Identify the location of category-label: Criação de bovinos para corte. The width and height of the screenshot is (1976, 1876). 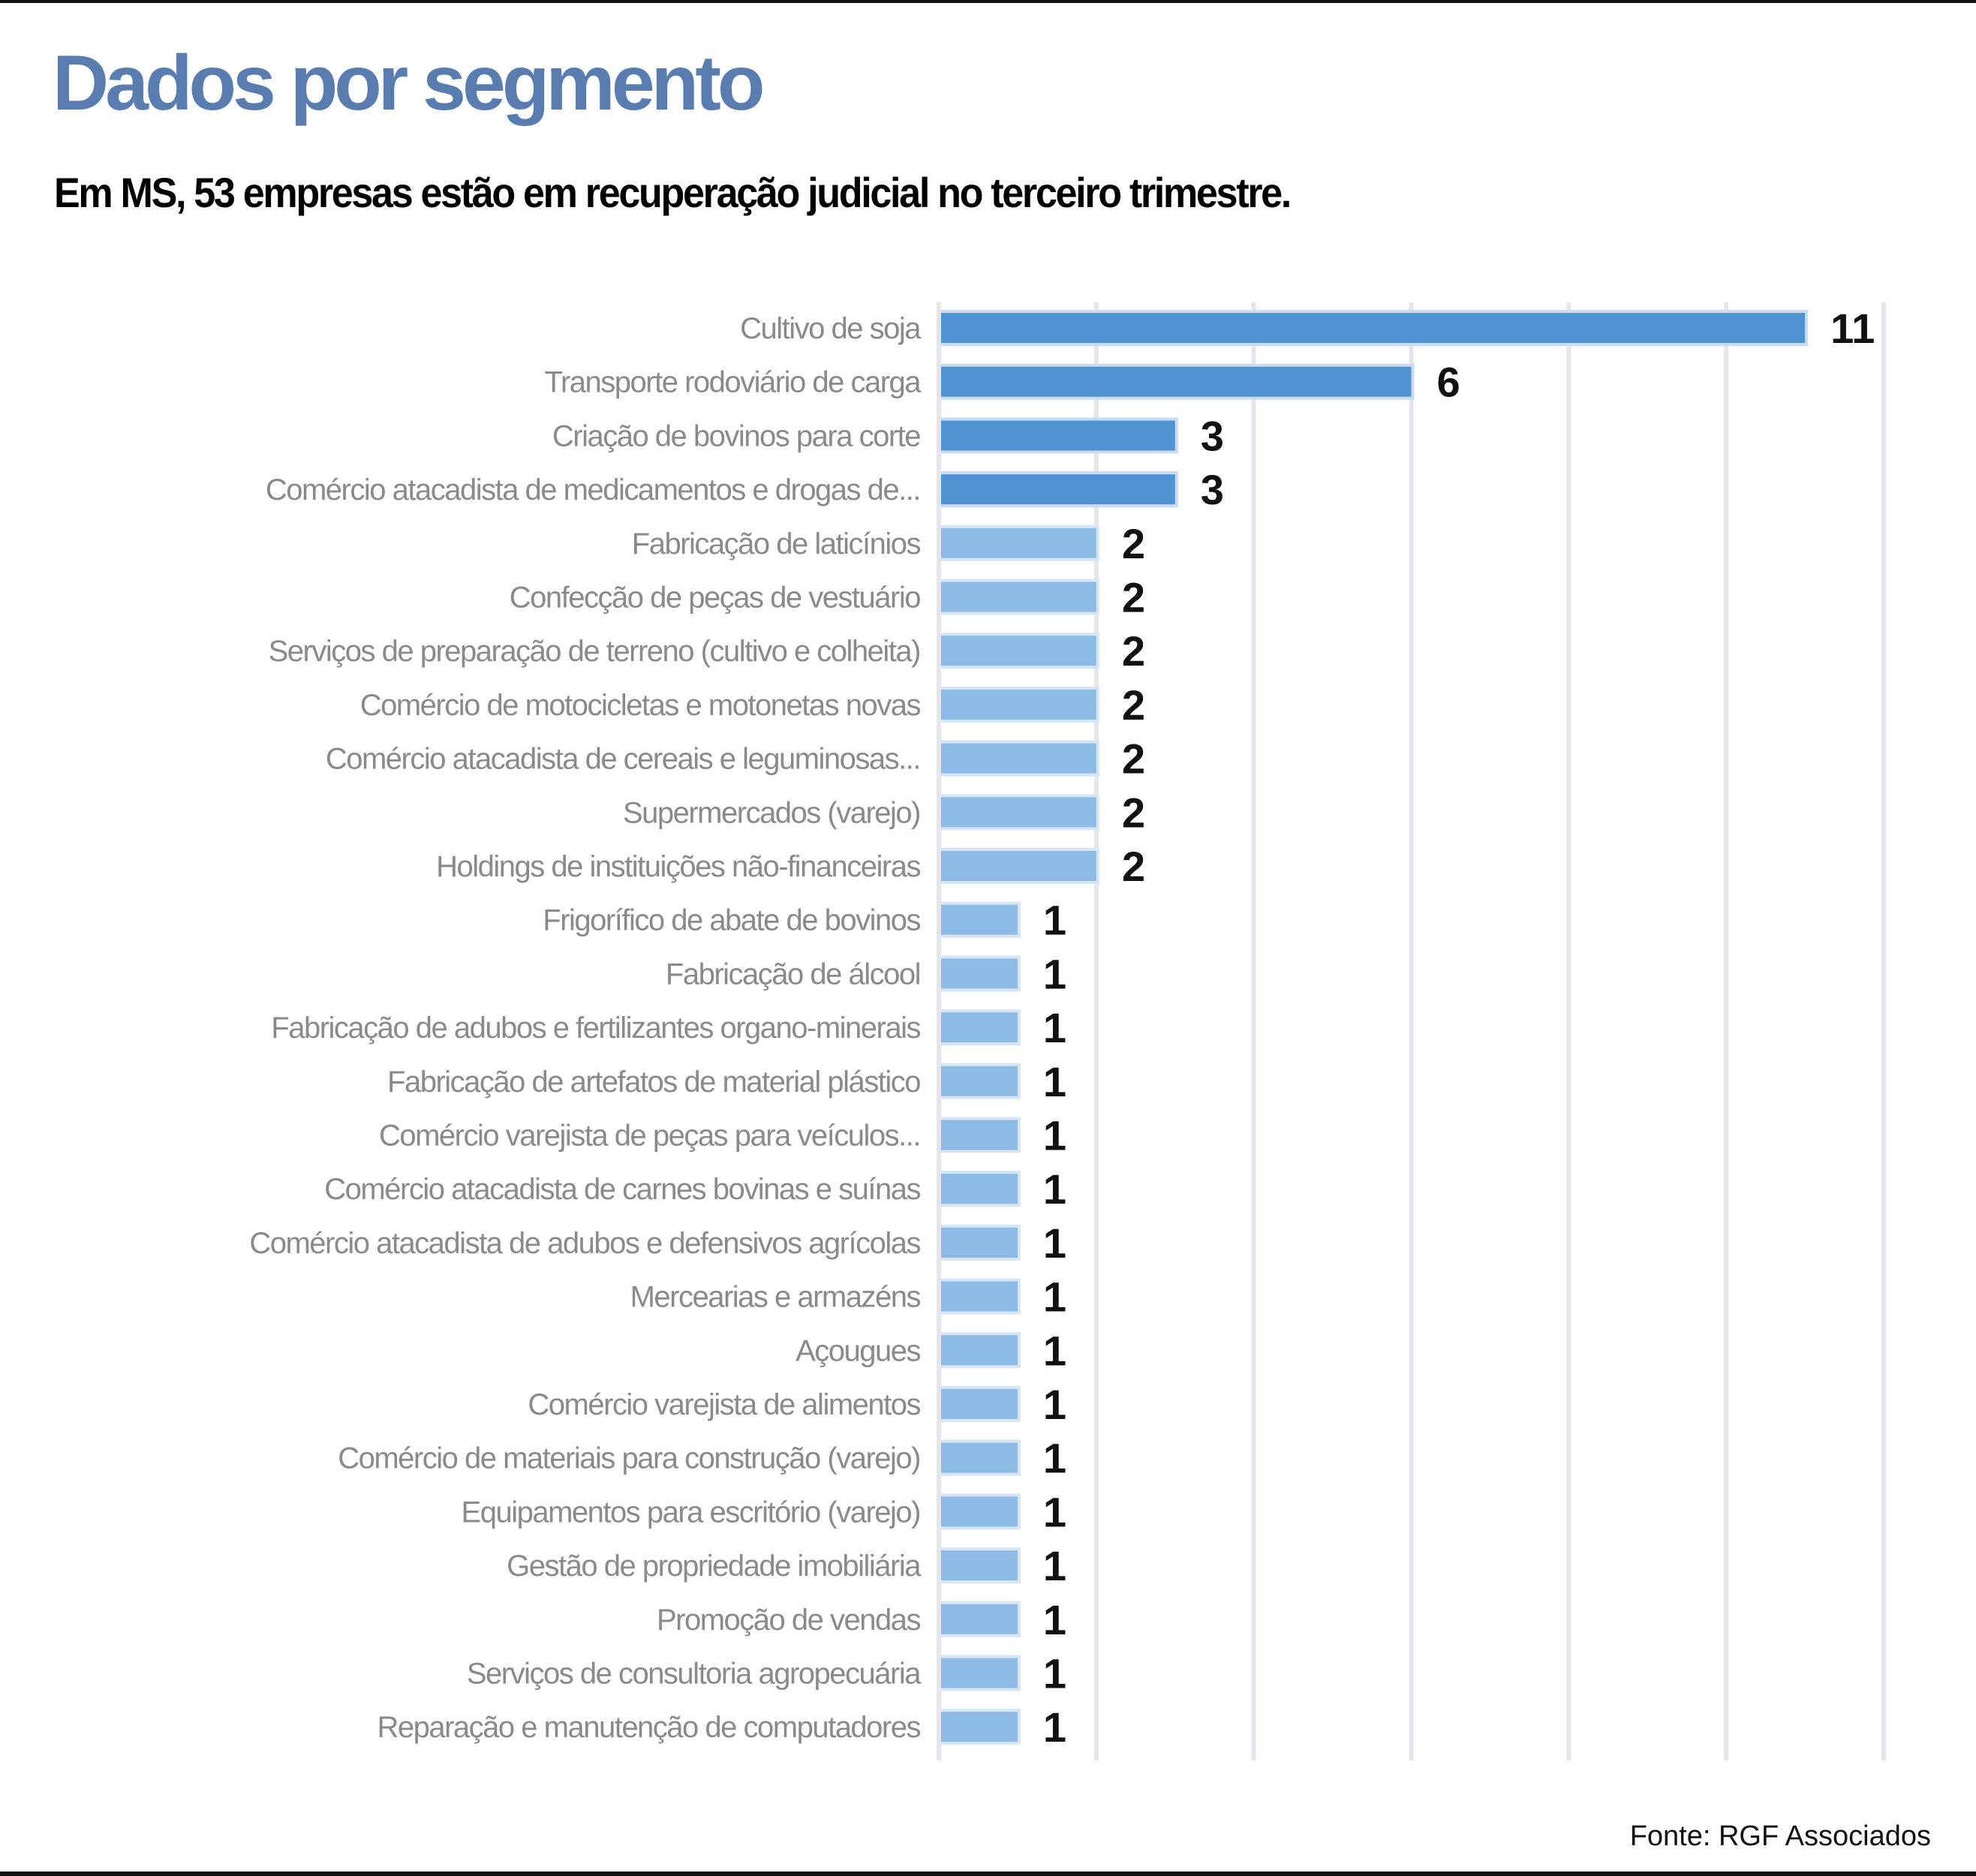
(736, 435).